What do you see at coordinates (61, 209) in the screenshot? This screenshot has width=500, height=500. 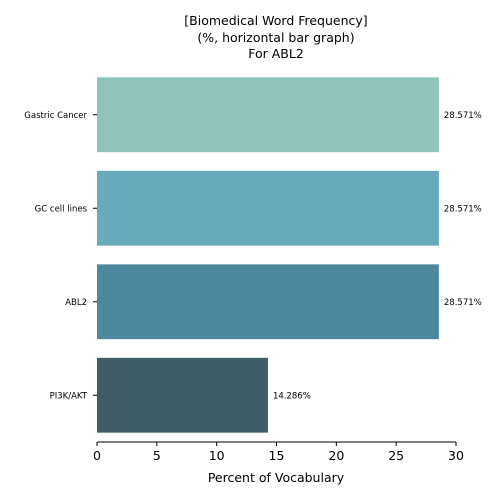 I see `category-label-1: GC cell lines` at bounding box center [61, 209].